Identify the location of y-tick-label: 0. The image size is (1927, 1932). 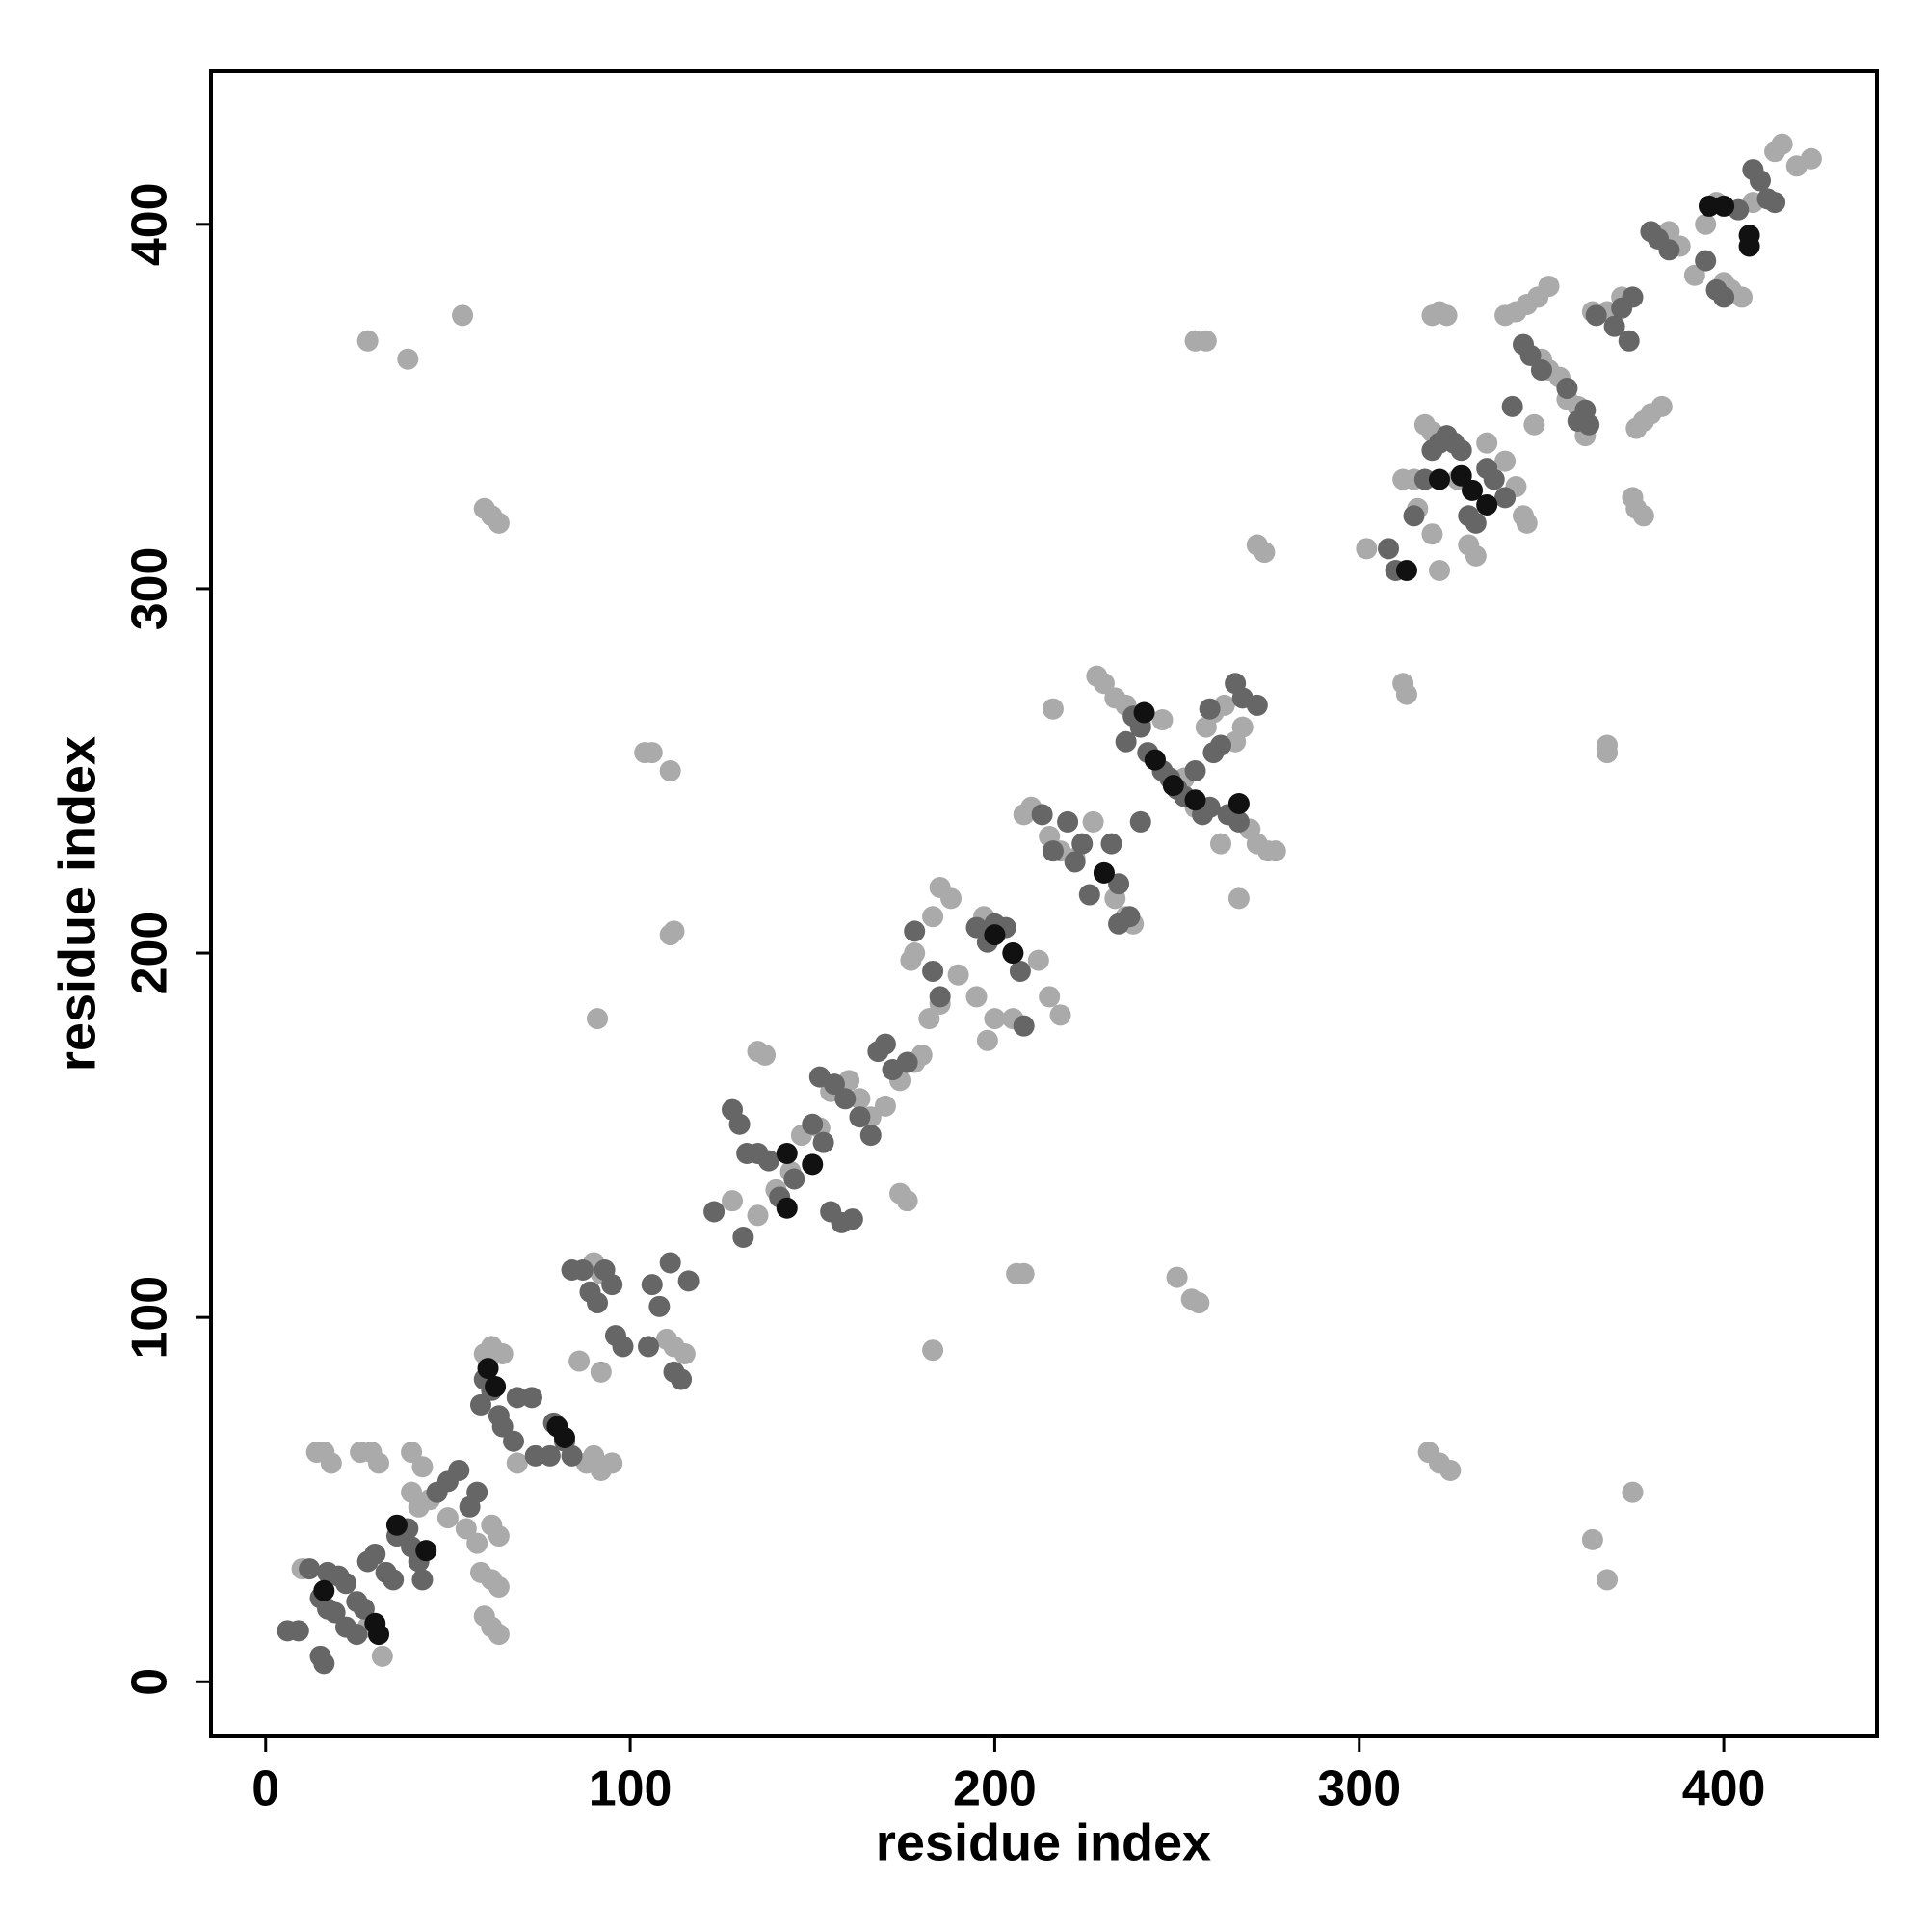
(150, 1682).